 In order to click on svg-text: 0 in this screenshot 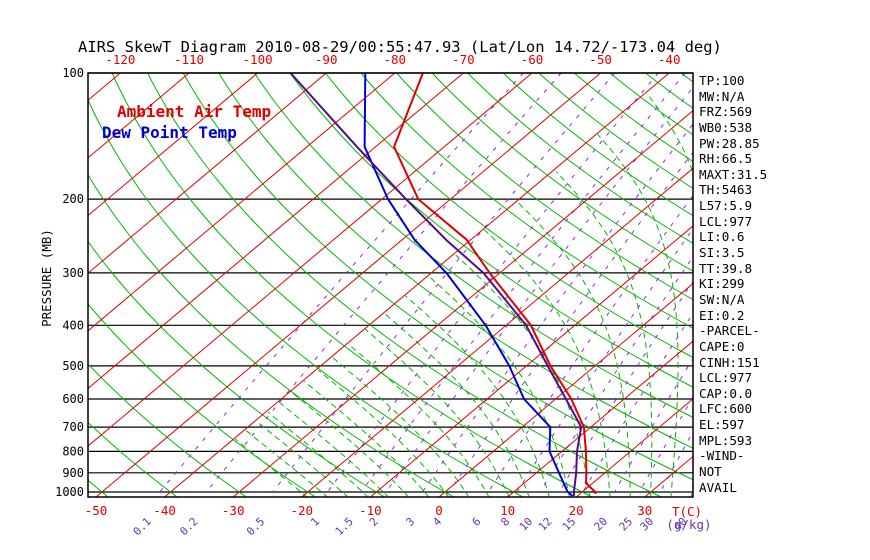, I will do `click(439, 510)`.